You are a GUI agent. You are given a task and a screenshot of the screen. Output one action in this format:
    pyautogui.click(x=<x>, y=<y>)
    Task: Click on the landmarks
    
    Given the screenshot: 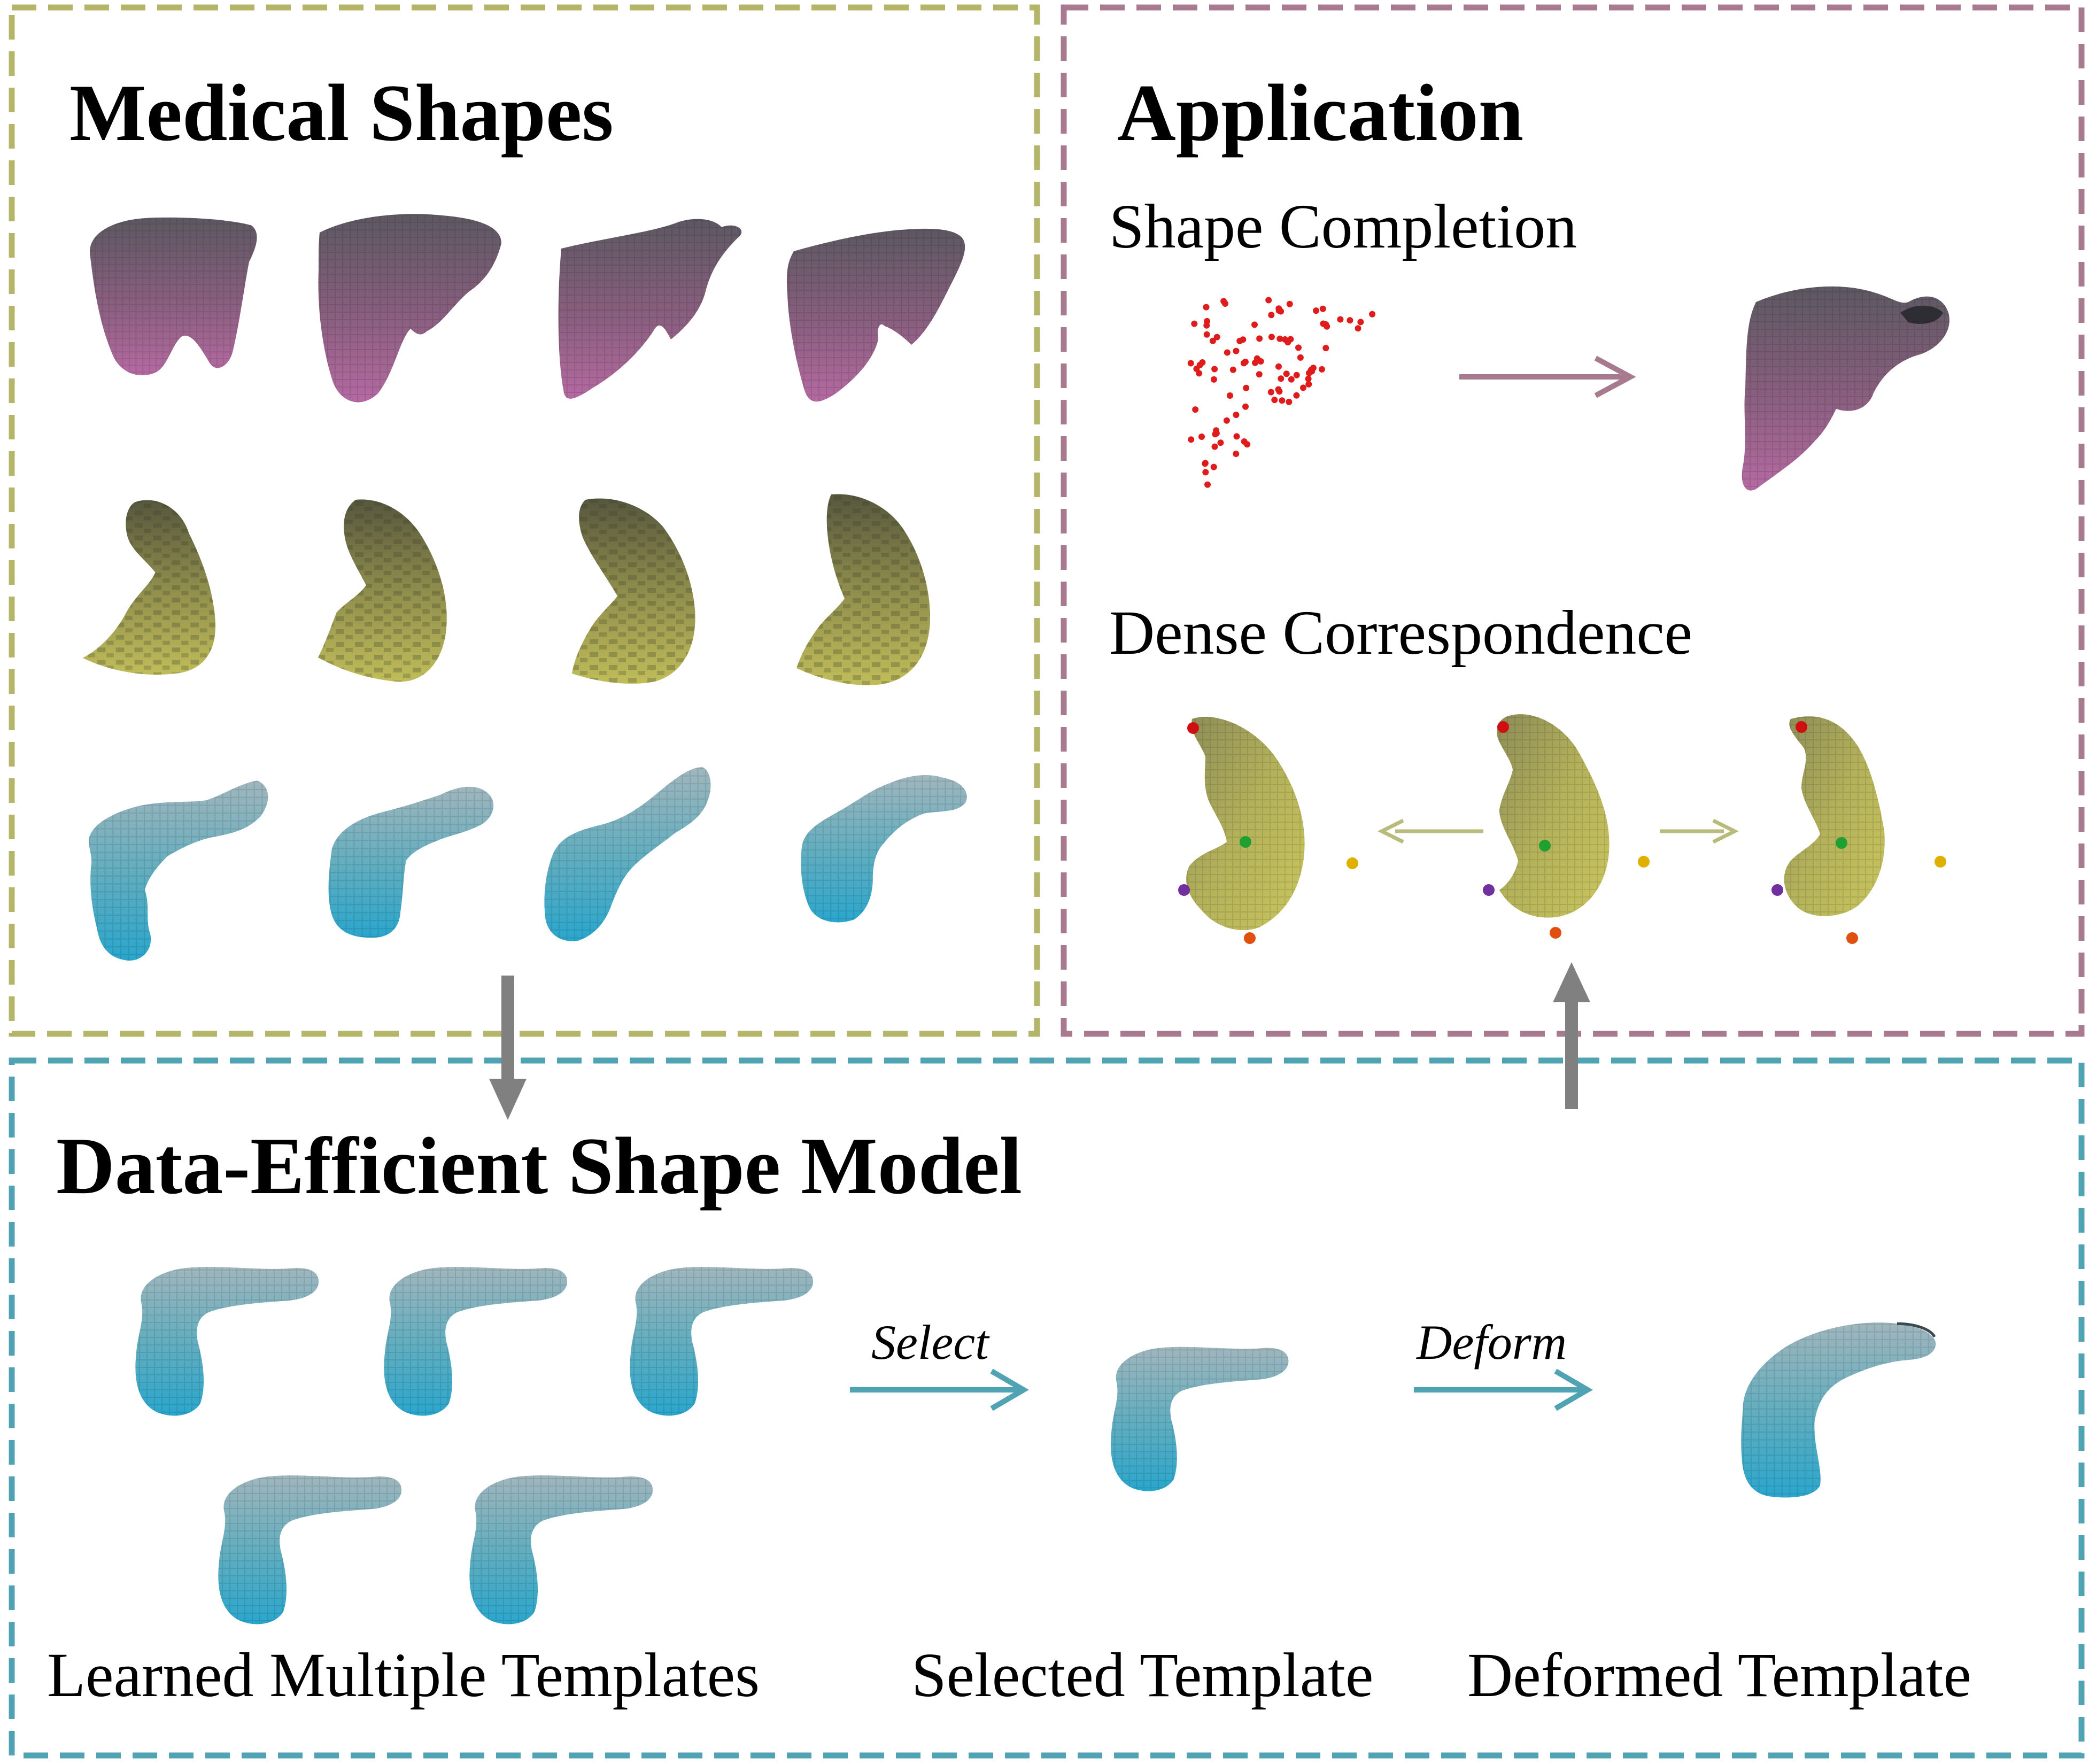 What is the action you would take?
    pyautogui.click(x=1562, y=832)
    